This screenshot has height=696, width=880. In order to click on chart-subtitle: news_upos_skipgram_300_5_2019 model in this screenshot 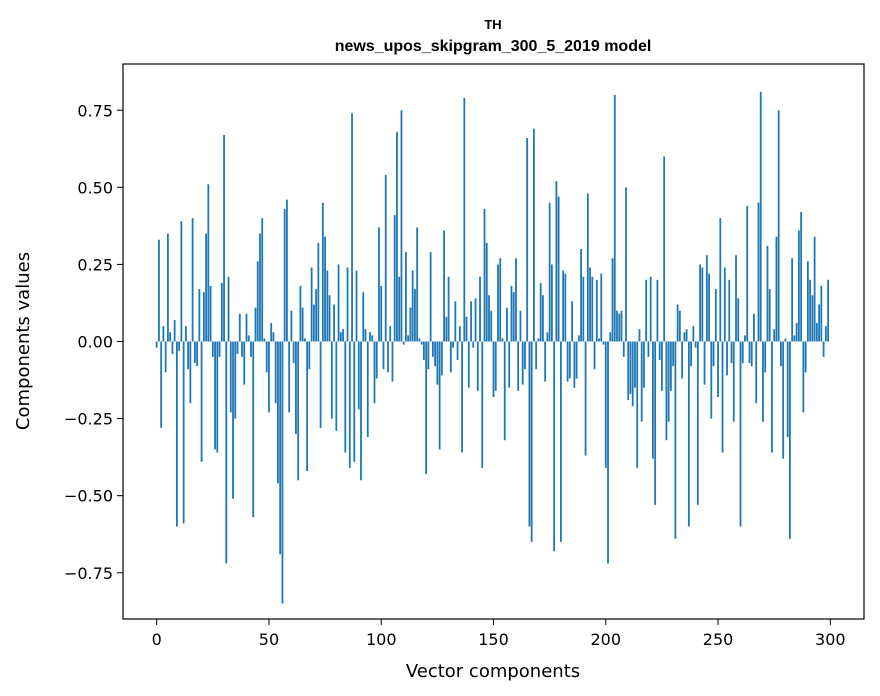, I will do `click(493, 46)`.